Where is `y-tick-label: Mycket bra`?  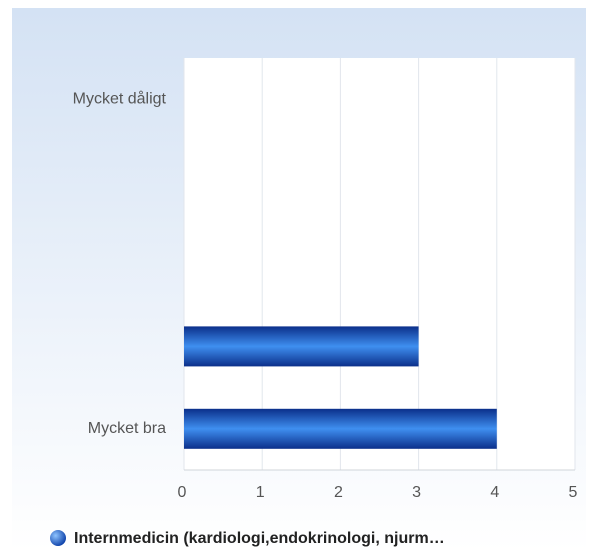
y-tick-label: Mycket bra is located at coordinates (127, 428).